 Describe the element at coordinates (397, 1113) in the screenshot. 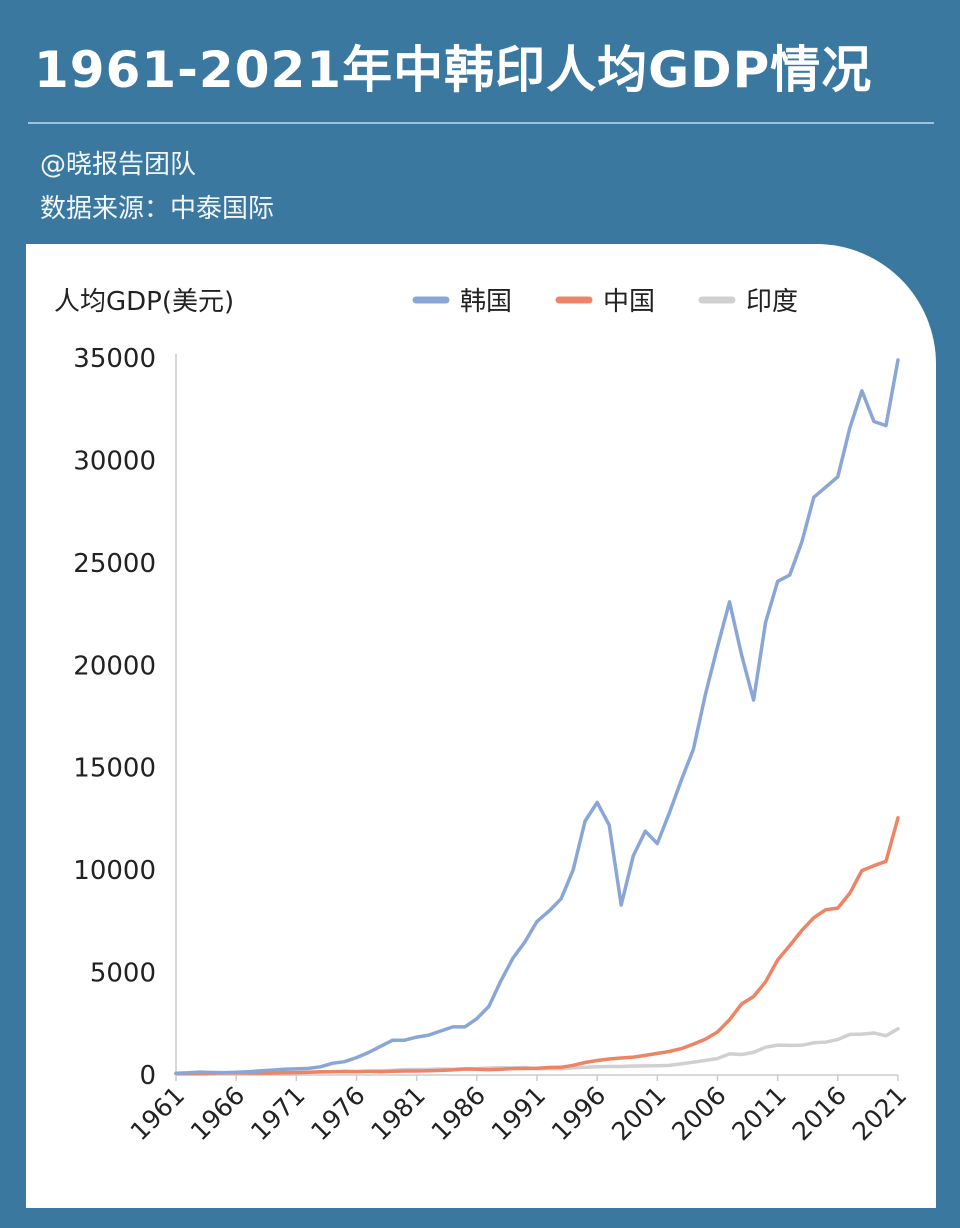

I see `x-tick-label: 1981` at that location.